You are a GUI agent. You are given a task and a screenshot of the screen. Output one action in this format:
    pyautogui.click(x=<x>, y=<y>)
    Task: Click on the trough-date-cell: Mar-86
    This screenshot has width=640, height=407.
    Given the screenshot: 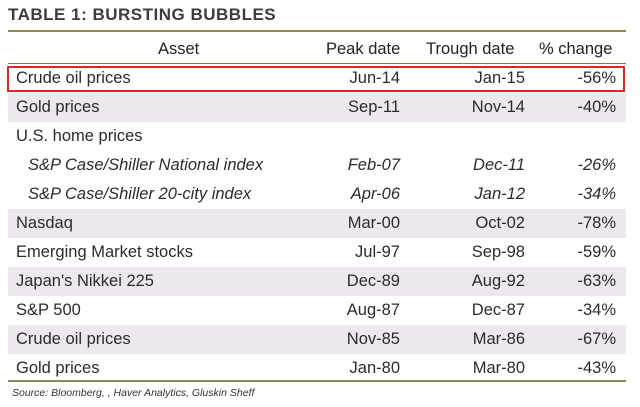 What is the action you would take?
    pyautogui.click(x=498, y=339)
    